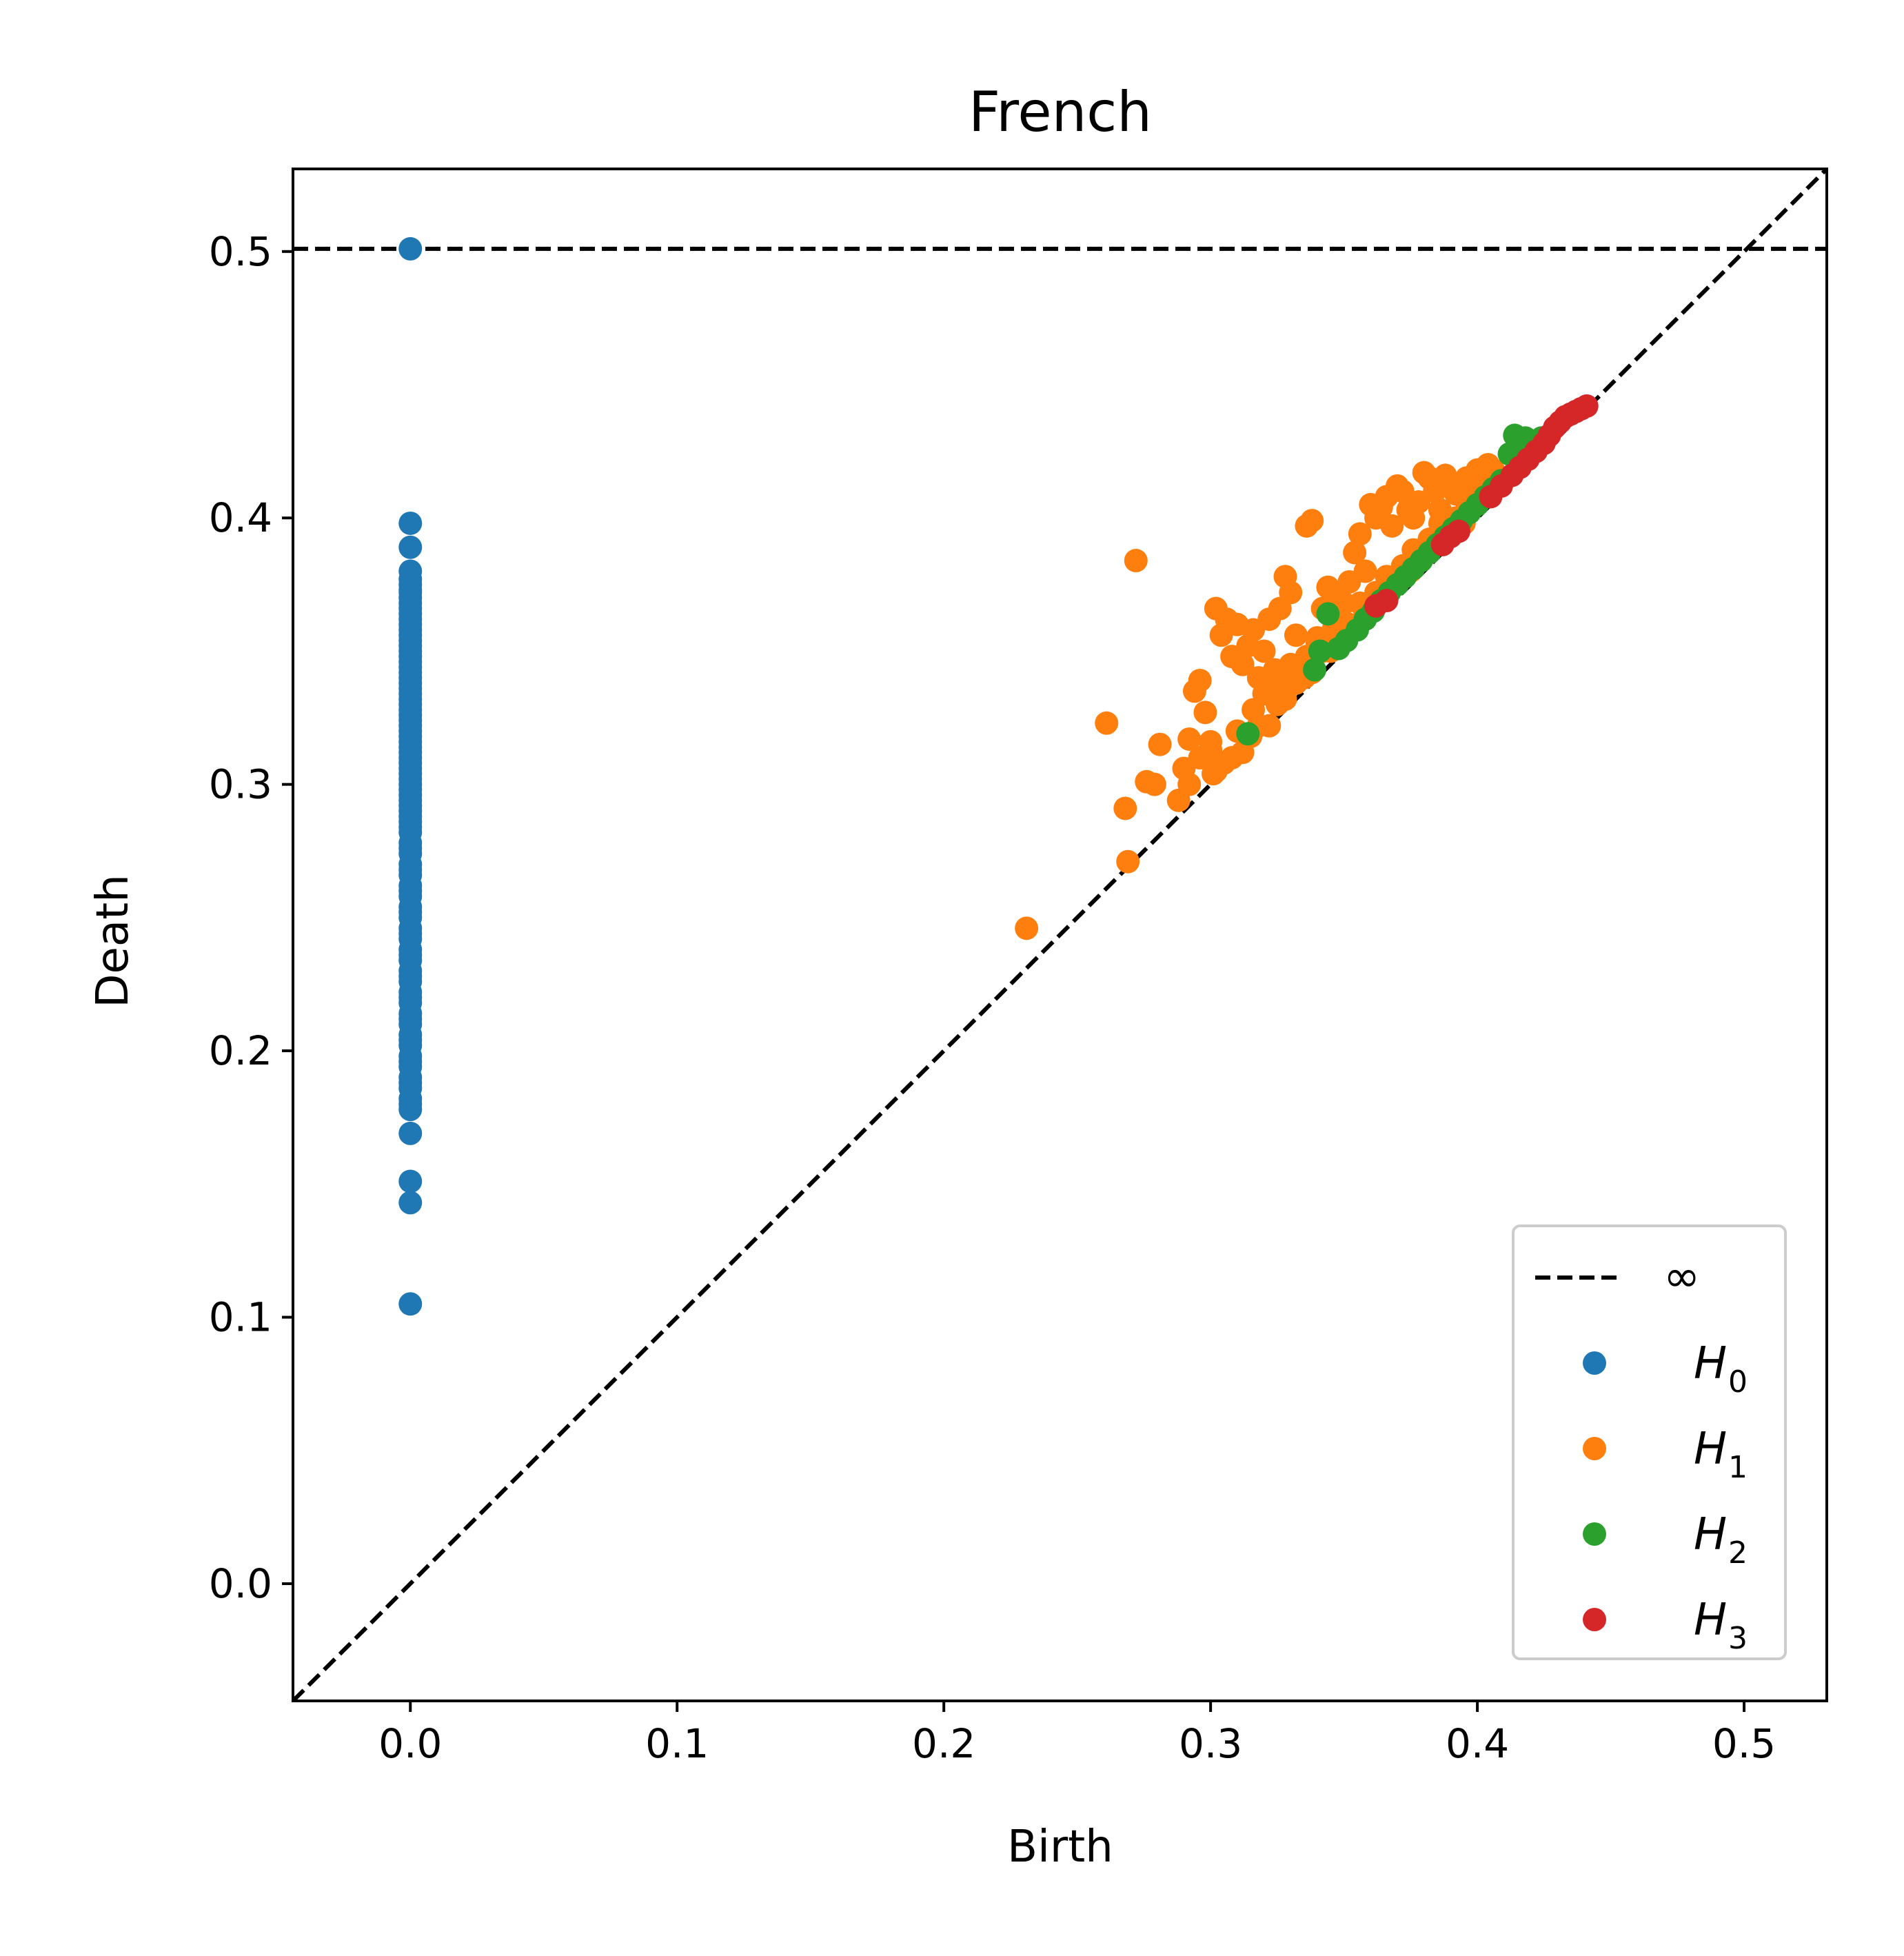 The height and width of the screenshot is (1956, 1904). Describe the element at coordinates (240, 1317) in the screenshot. I see `y-tick-label: 0.1` at that location.